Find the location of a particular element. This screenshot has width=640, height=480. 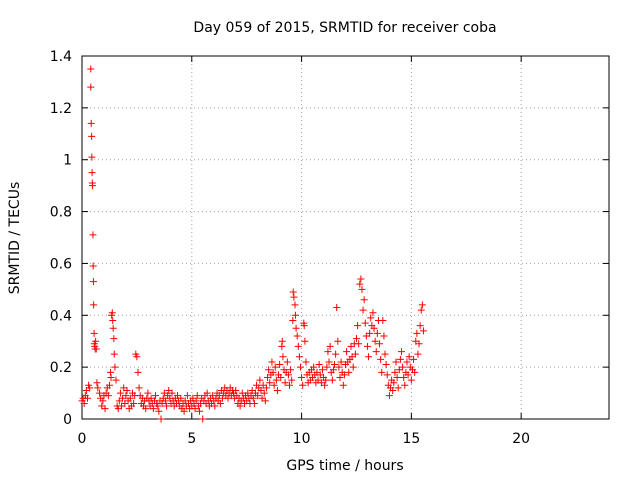

x-tick-label: 5 is located at coordinates (191, 439).